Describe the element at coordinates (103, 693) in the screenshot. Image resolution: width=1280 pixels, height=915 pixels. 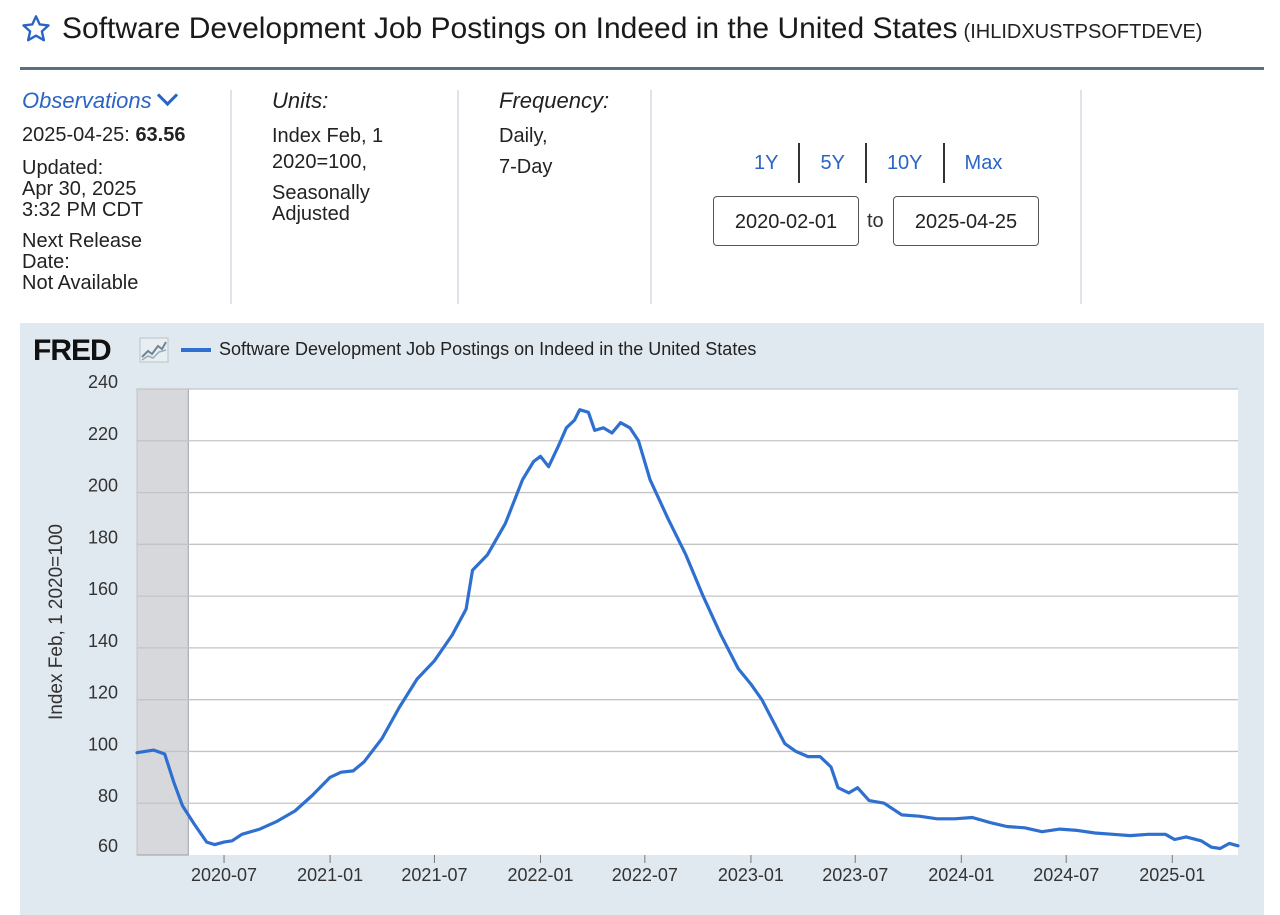
I see `y-tick-label: 120` at that location.